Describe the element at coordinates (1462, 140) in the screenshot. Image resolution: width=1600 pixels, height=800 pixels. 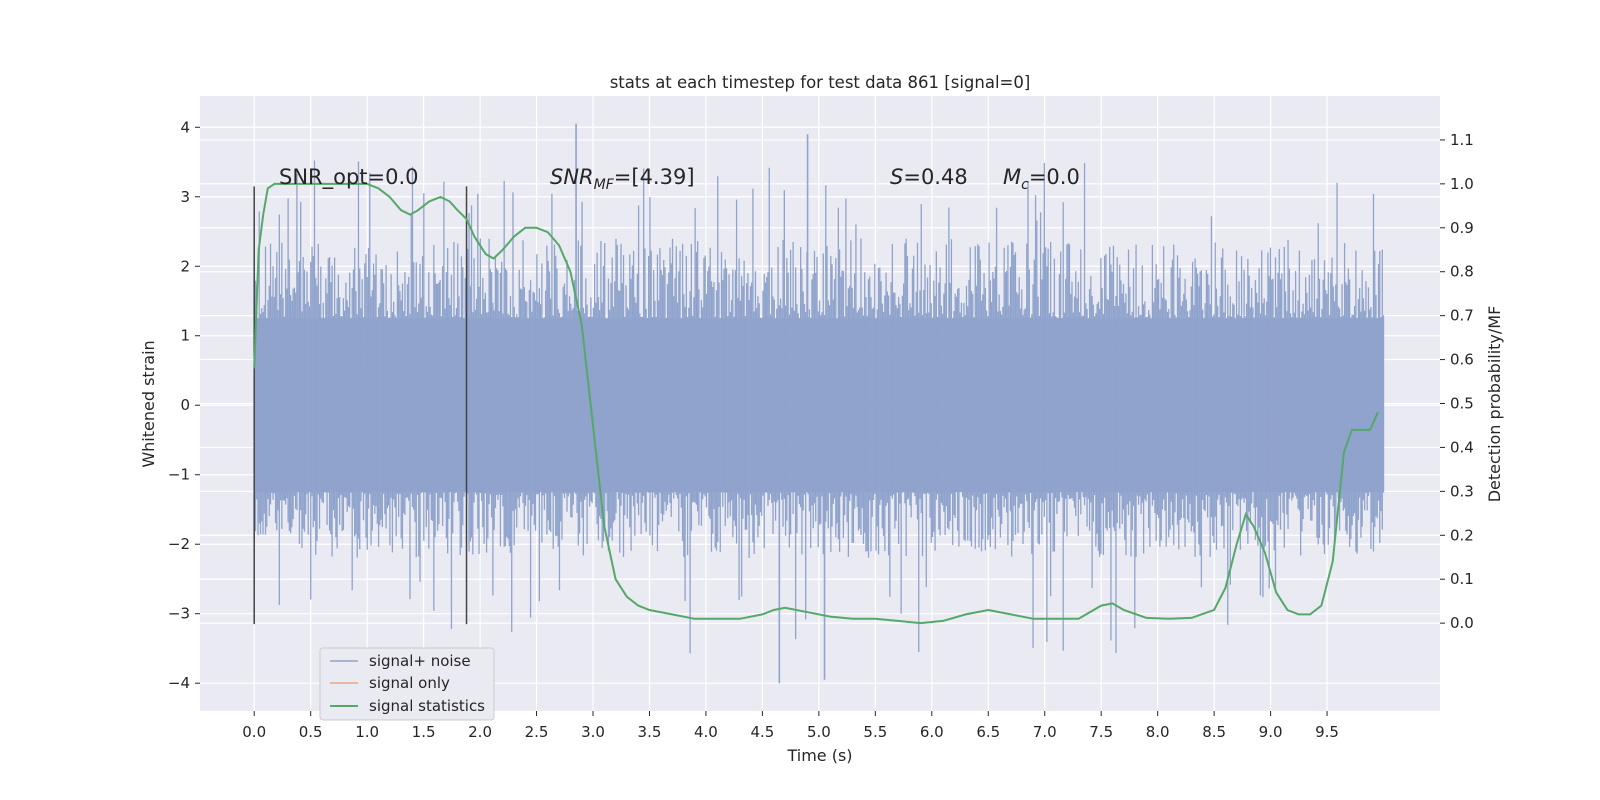
I see `y-right-tick-label: 1.1` at that location.